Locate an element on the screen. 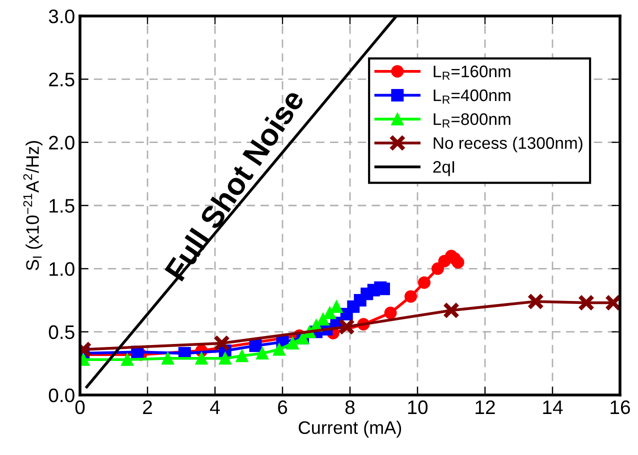  x-tick-label: 0 is located at coordinates (80, 407).